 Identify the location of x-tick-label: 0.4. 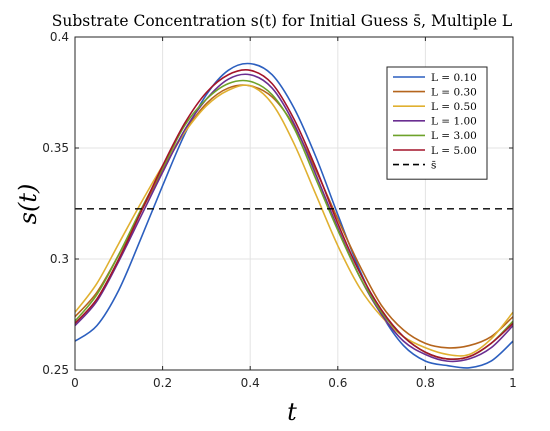
(250, 383).